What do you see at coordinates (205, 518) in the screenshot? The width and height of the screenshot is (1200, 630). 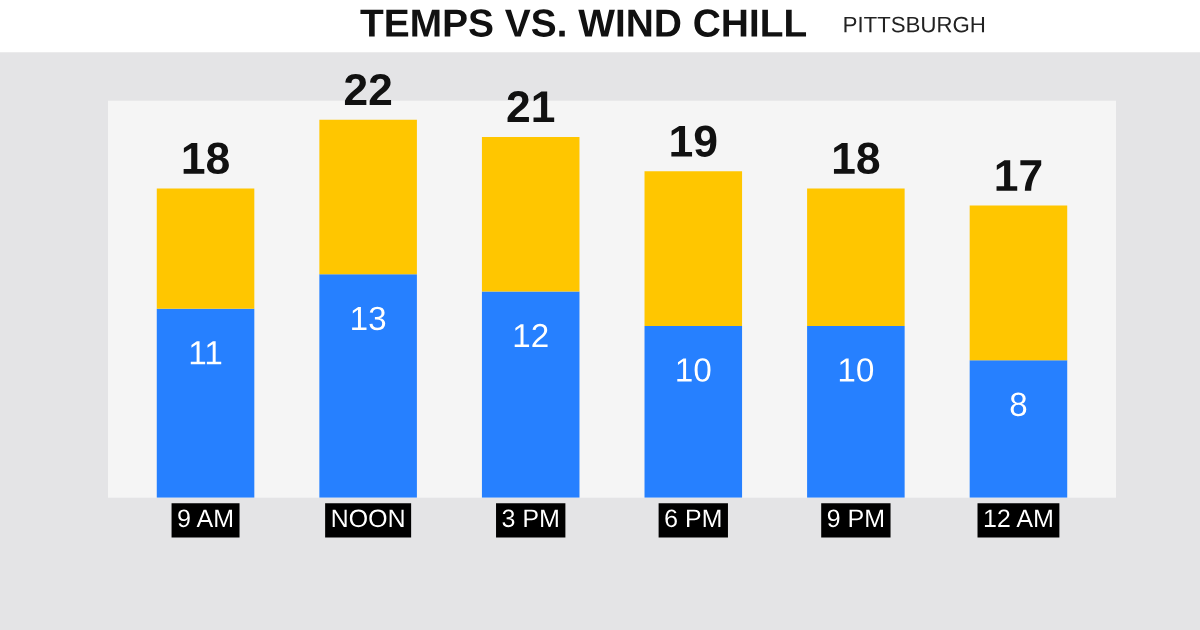 I see `x-tick-label: 9 AM` at bounding box center [205, 518].